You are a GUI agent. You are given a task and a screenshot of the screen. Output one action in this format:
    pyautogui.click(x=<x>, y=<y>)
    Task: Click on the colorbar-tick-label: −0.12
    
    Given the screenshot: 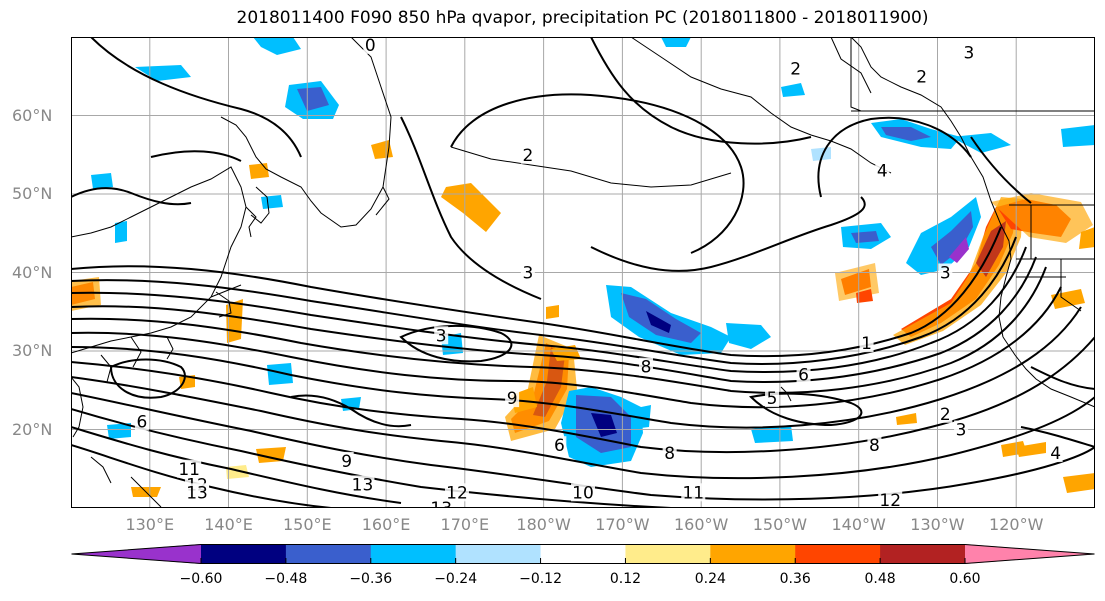 What is the action you would take?
    pyautogui.click(x=540, y=579)
    